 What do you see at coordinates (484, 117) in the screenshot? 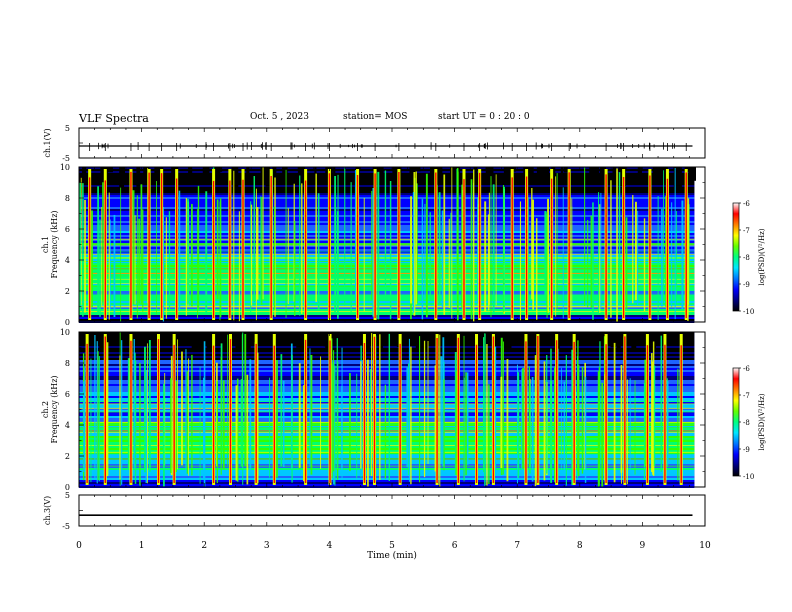
I see `start-time-label: start UT = 0 : 20 : 0` at bounding box center [484, 117].